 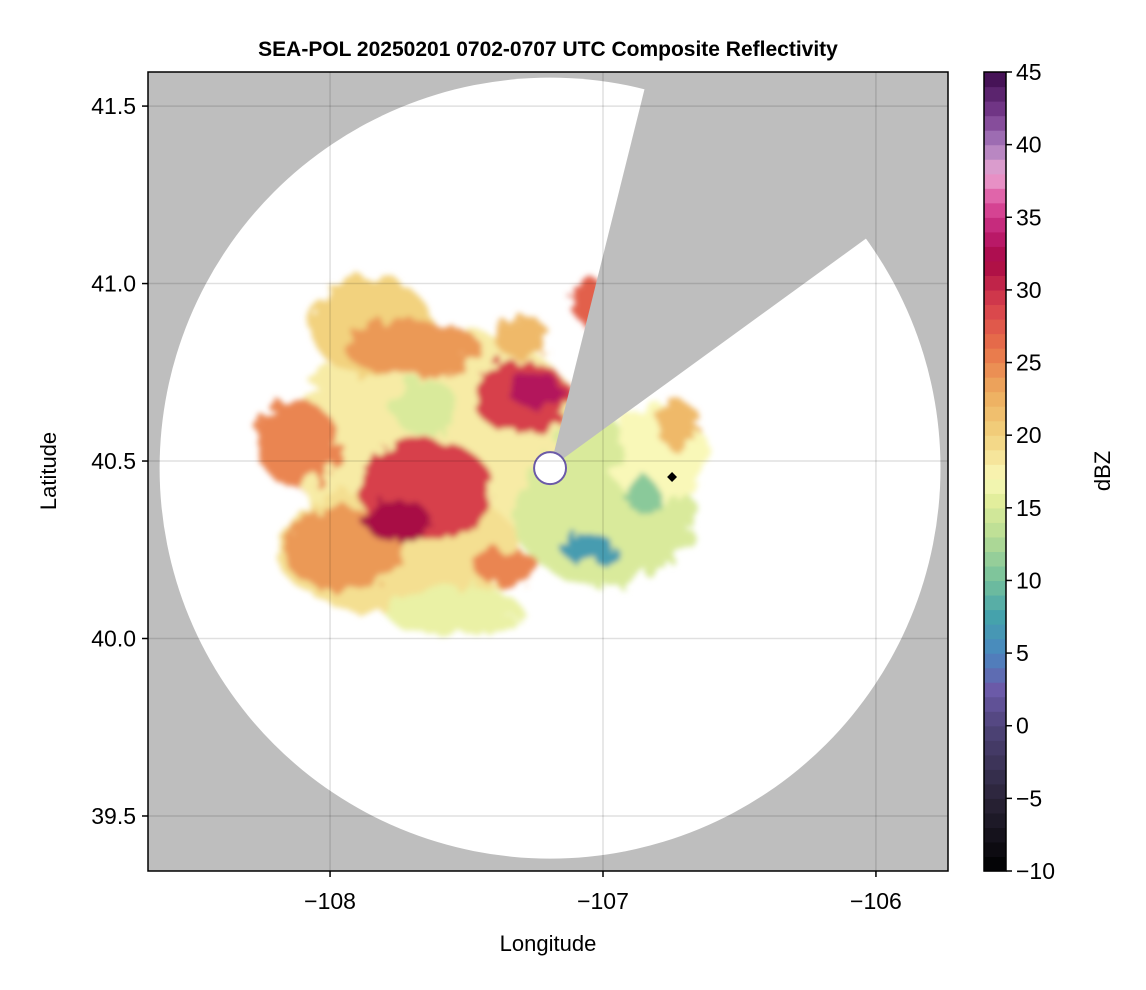 I want to click on x-tick-label: −107, so click(x=603, y=901).